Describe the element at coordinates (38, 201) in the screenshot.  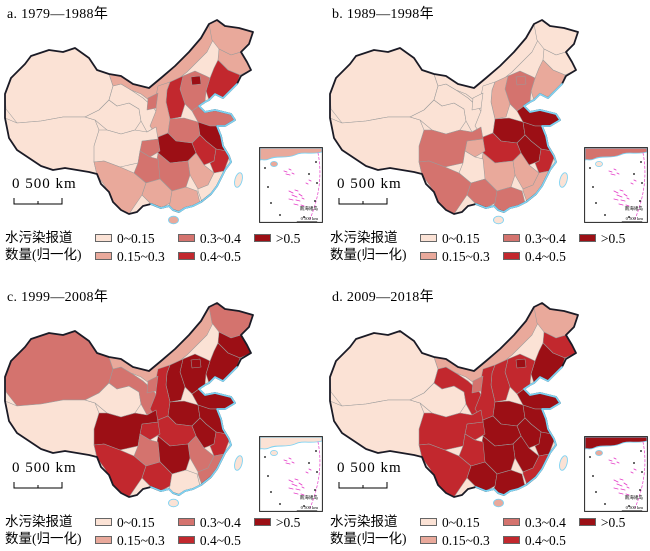
I see `scale-bar-bracket` at that location.